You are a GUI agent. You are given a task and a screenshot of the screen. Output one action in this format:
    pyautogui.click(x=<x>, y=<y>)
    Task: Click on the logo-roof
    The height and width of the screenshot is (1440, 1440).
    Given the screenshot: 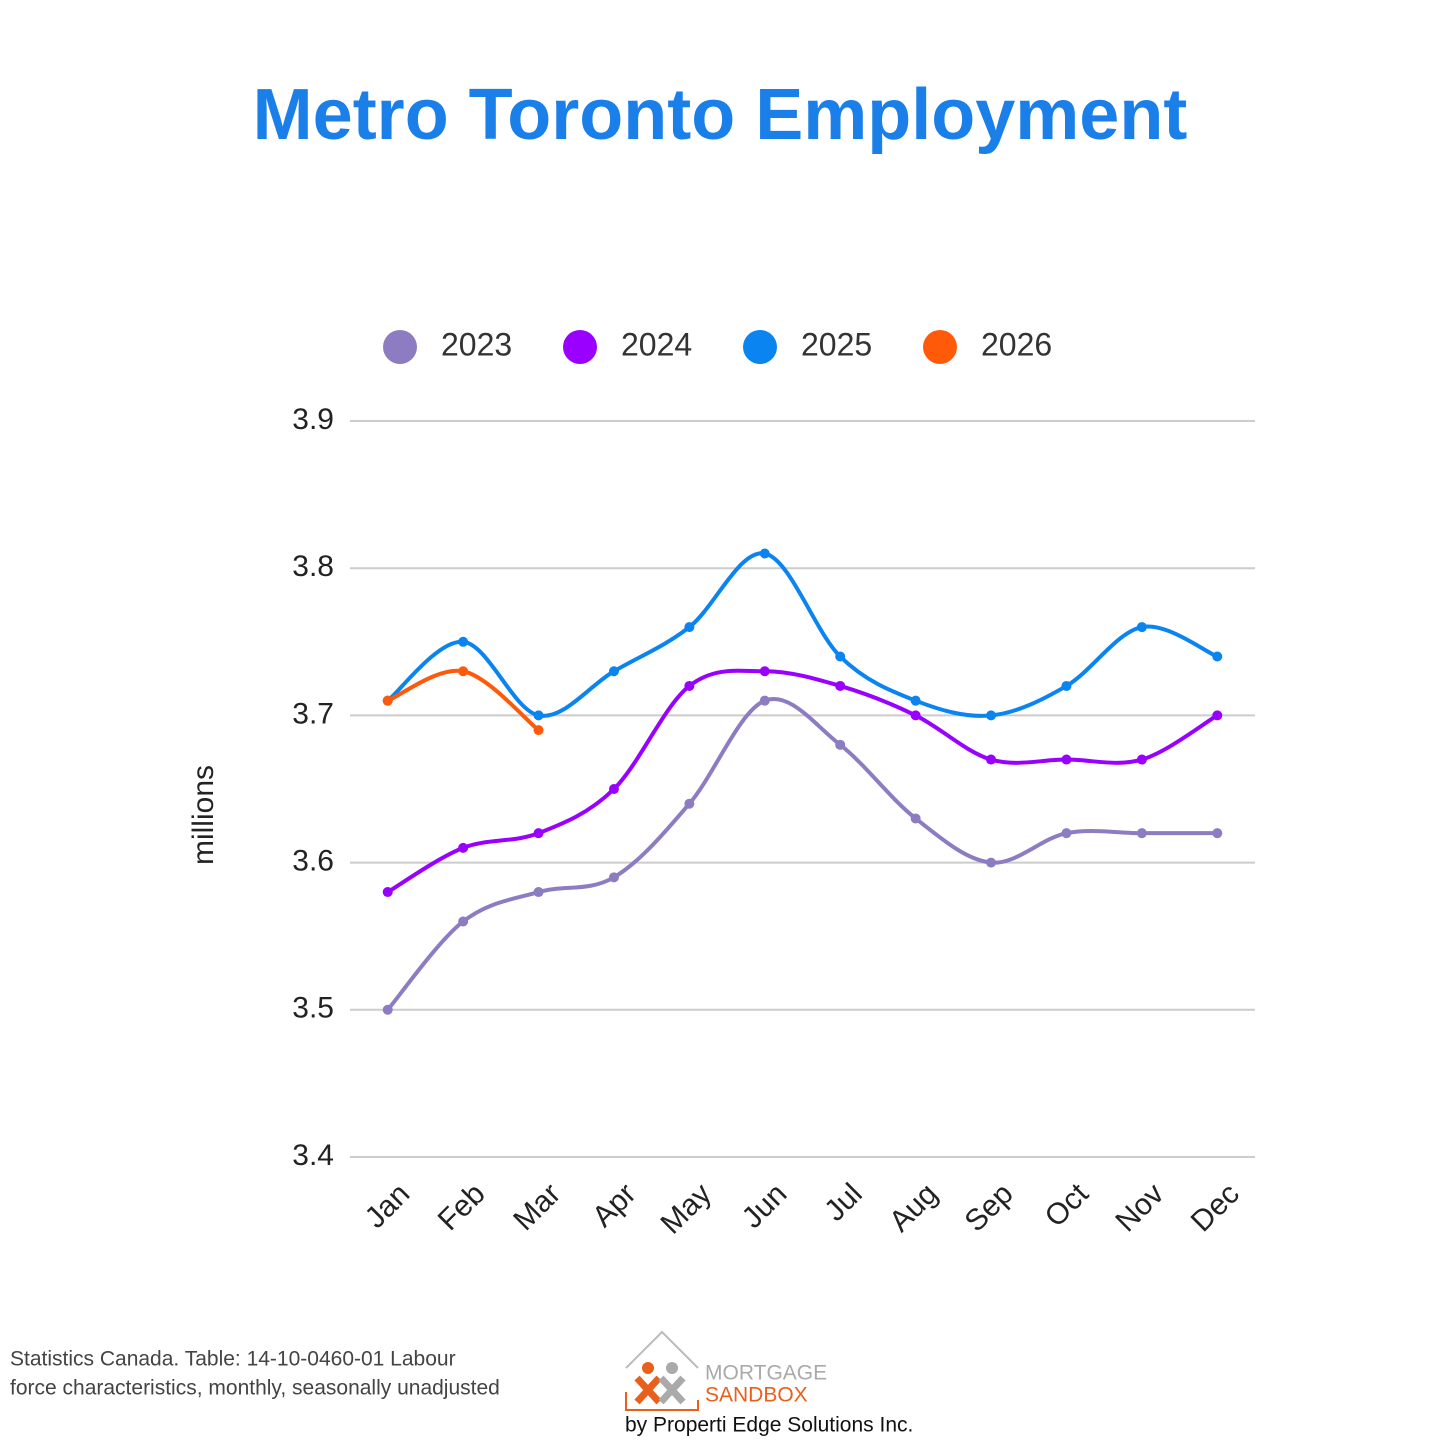 What is the action you would take?
    pyautogui.click(x=662, y=1349)
    